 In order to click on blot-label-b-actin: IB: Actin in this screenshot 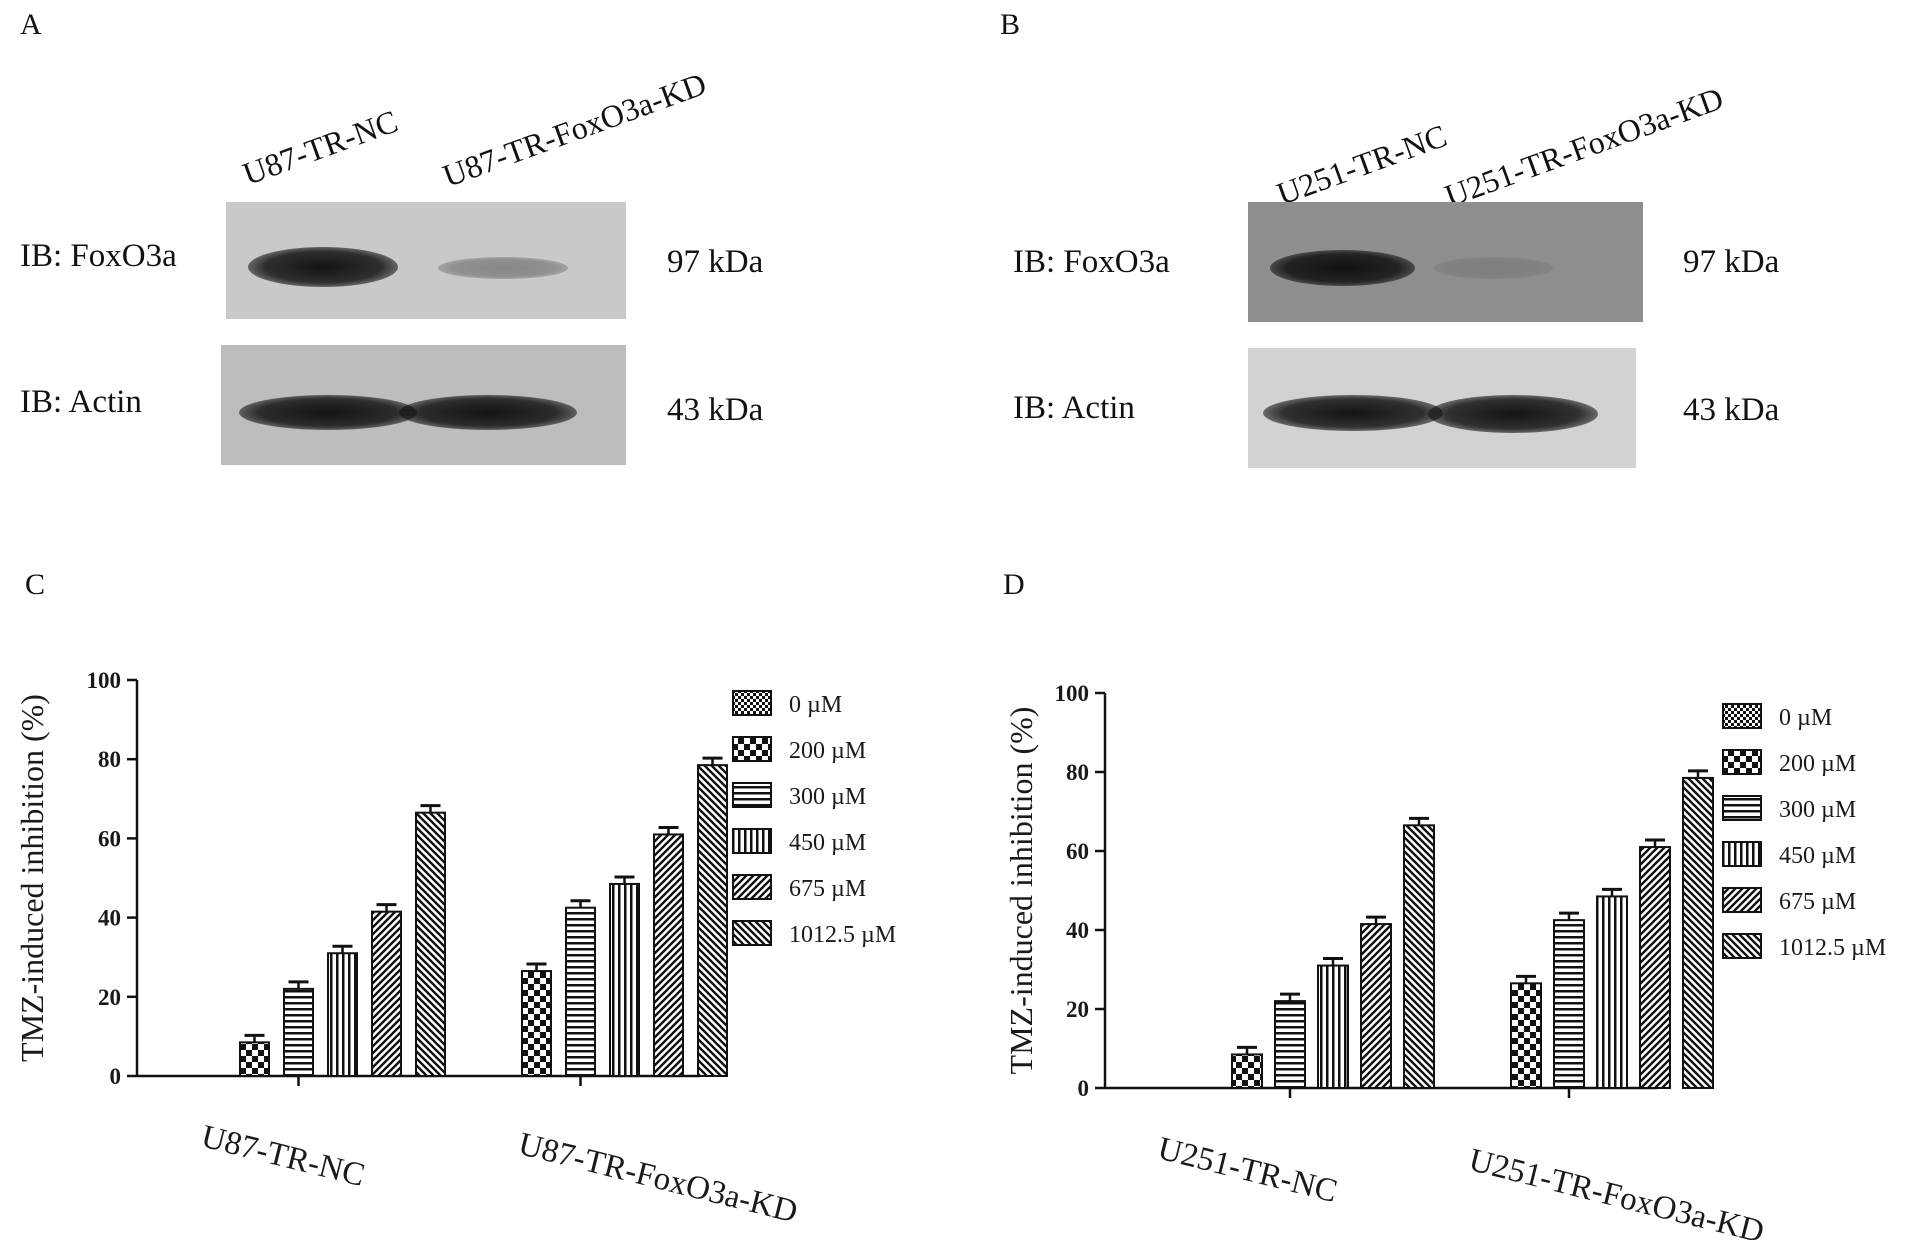, I will do `click(1074, 408)`.